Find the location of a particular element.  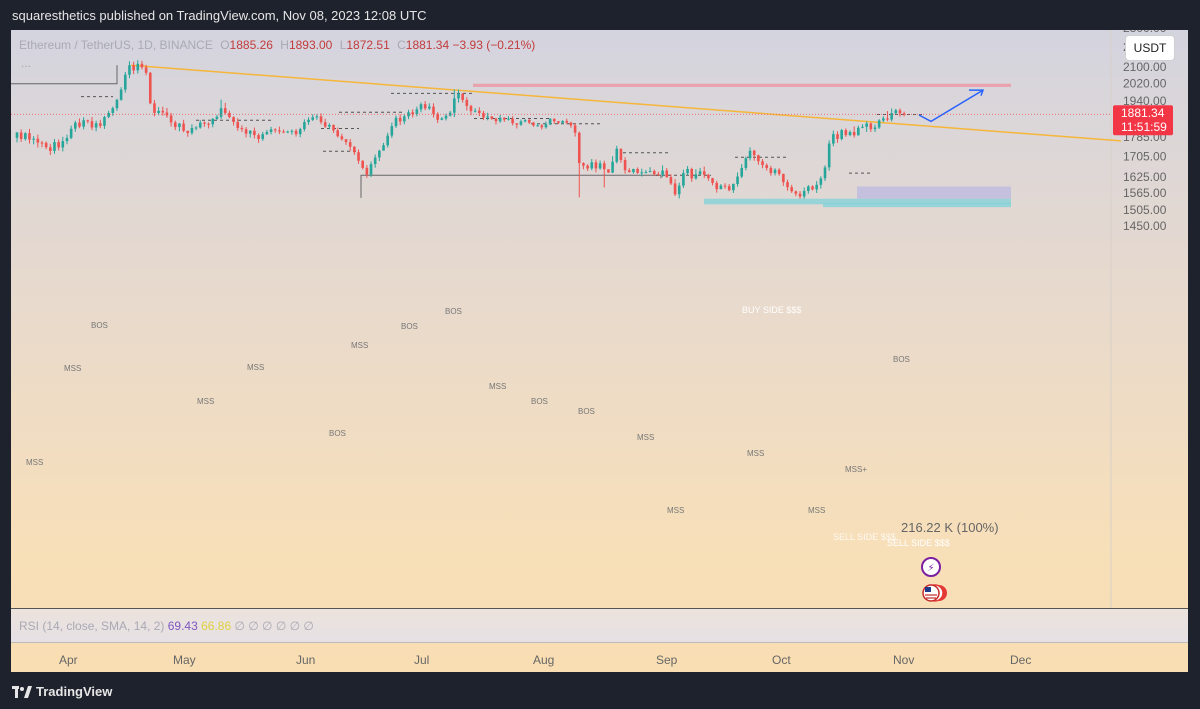

open-label: O is located at coordinates (225, 45).